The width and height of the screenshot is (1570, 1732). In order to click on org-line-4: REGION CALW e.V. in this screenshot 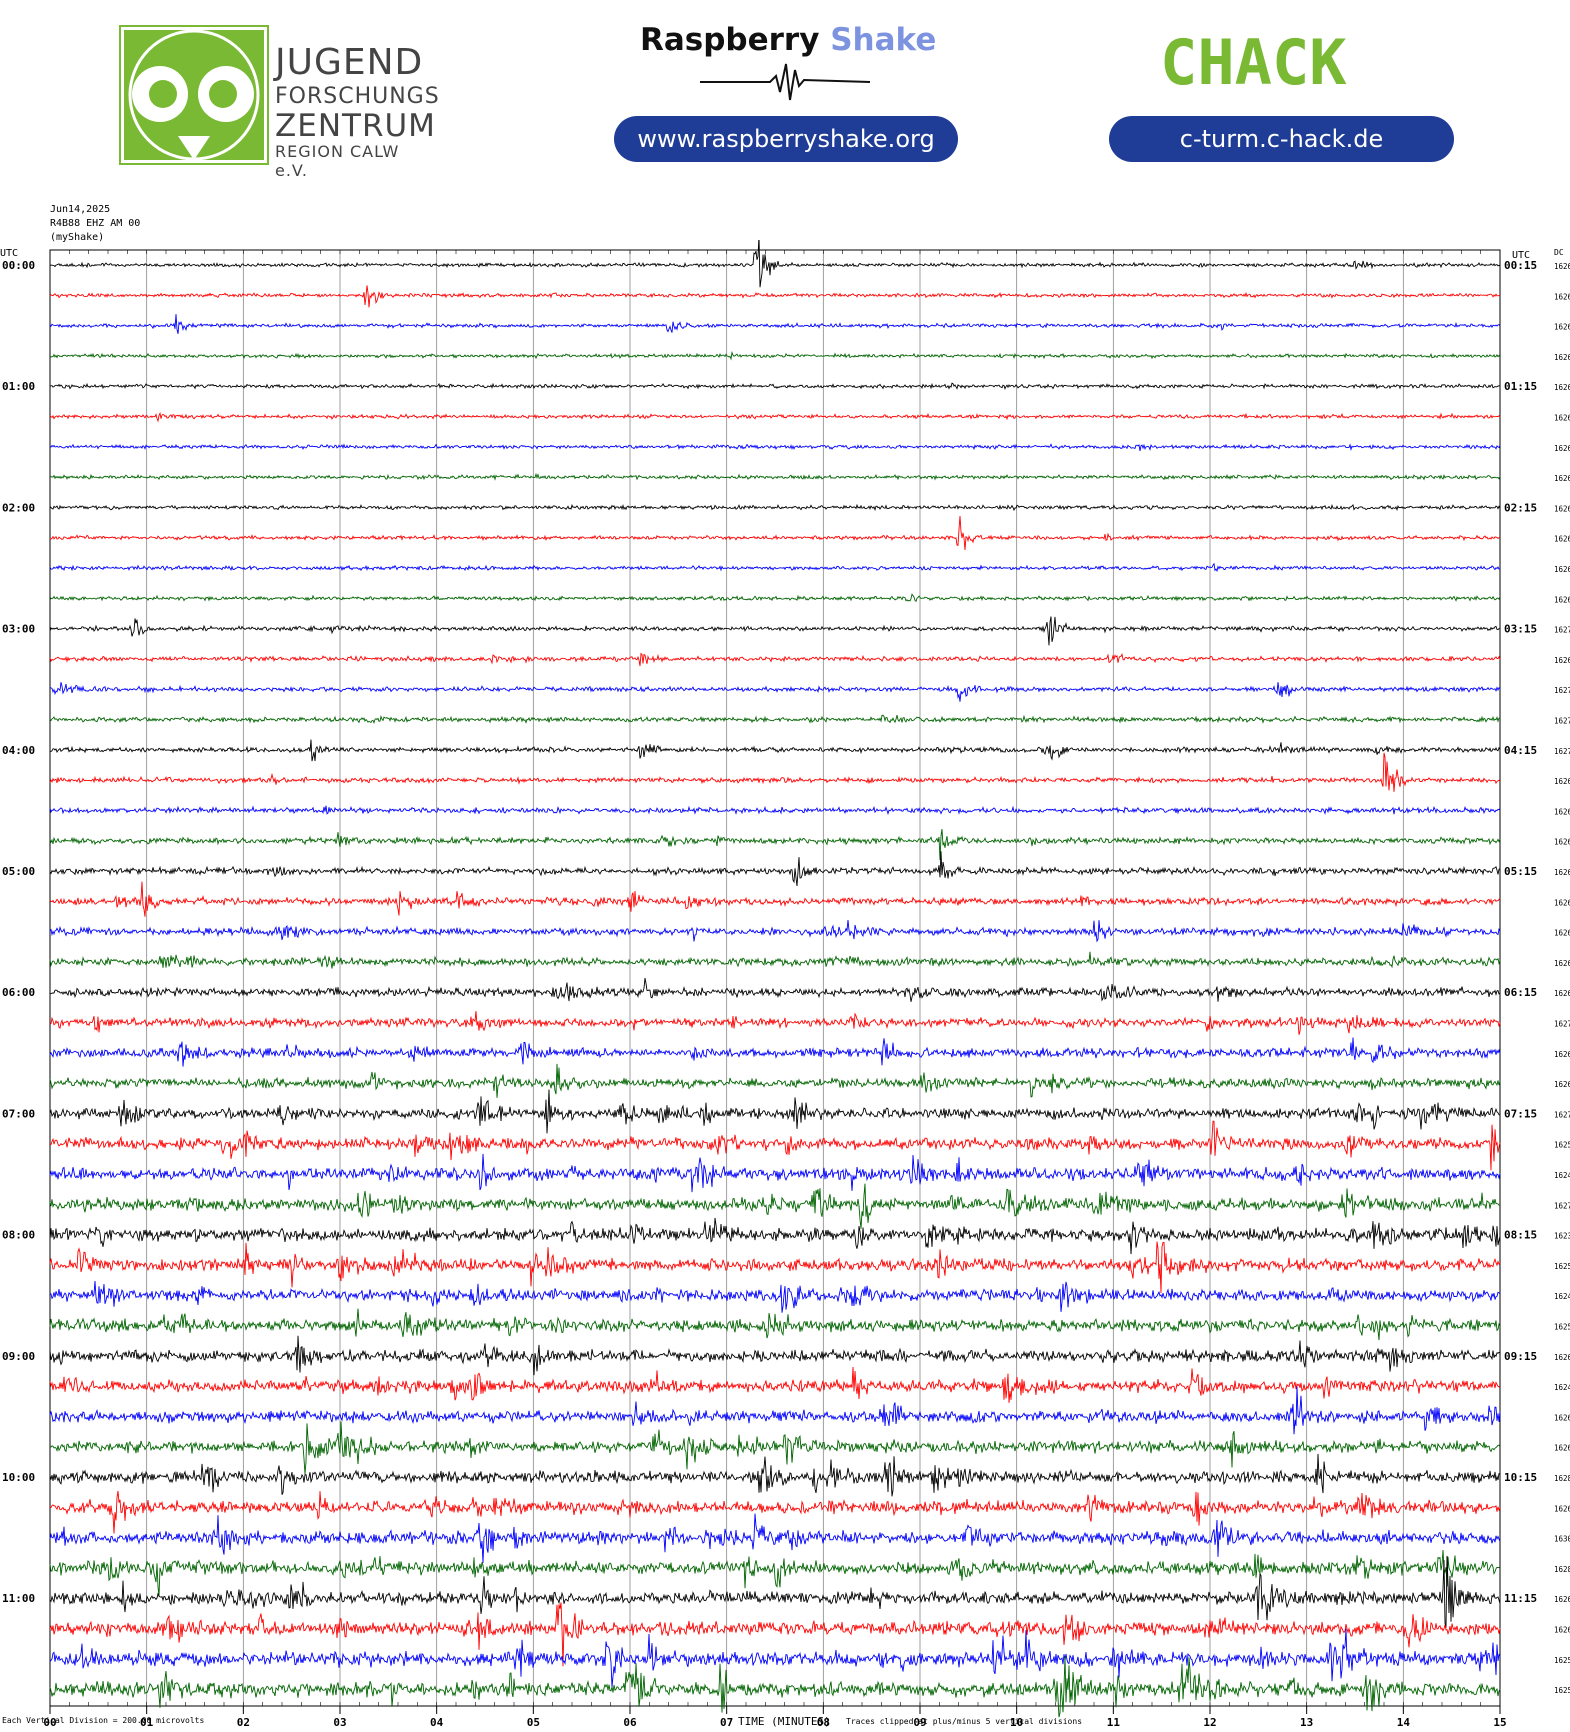, I will do `click(337, 161)`.